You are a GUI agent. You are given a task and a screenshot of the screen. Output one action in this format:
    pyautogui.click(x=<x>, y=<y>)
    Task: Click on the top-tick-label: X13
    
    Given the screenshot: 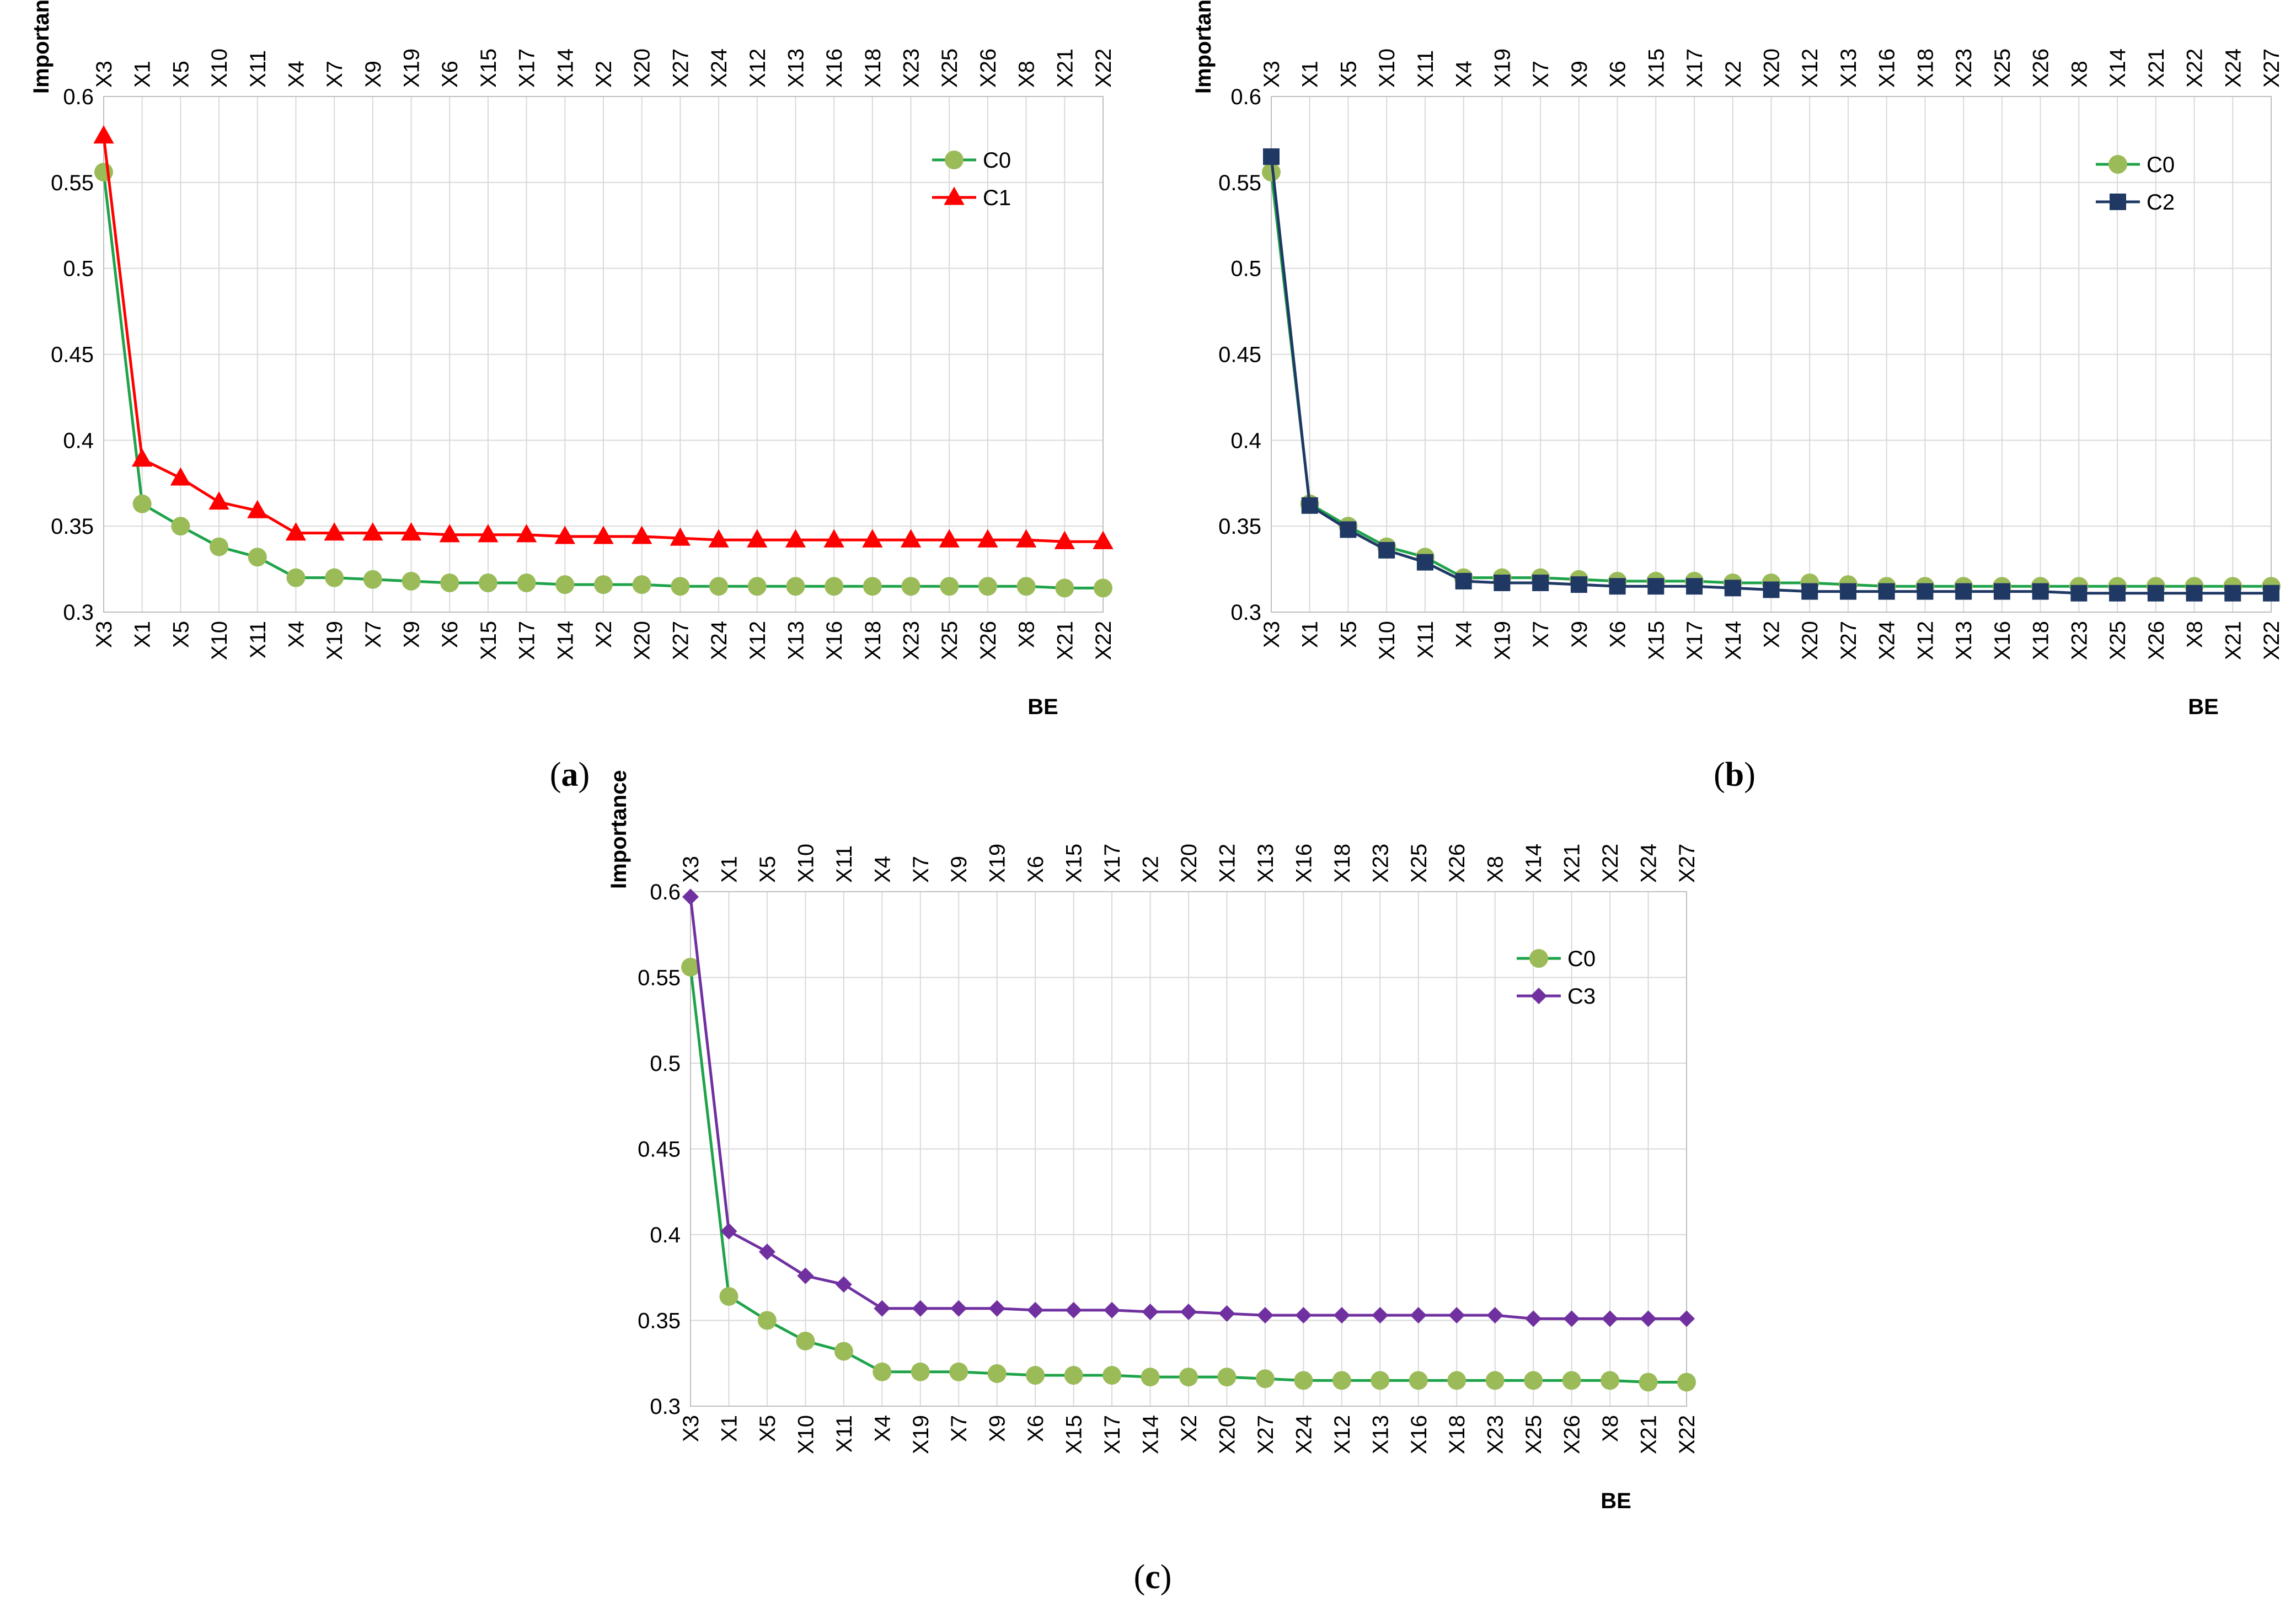 What is the action you would take?
    pyautogui.click(x=1266, y=864)
    